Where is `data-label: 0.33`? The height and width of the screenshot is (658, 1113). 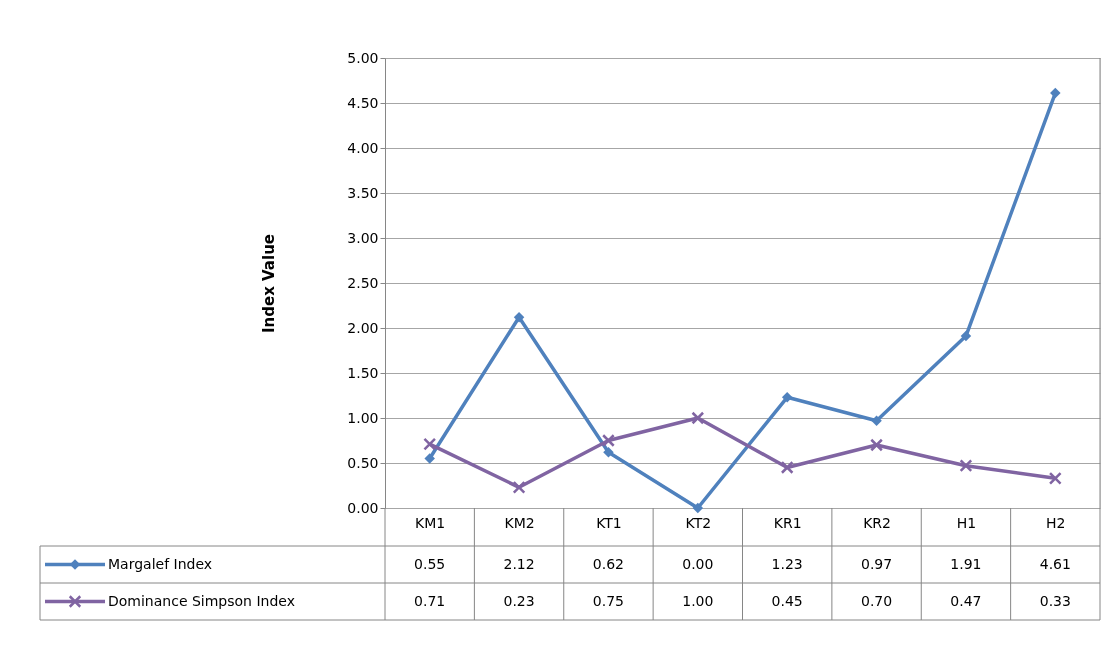 data-label: 0.33 is located at coordinates (1055, 600).